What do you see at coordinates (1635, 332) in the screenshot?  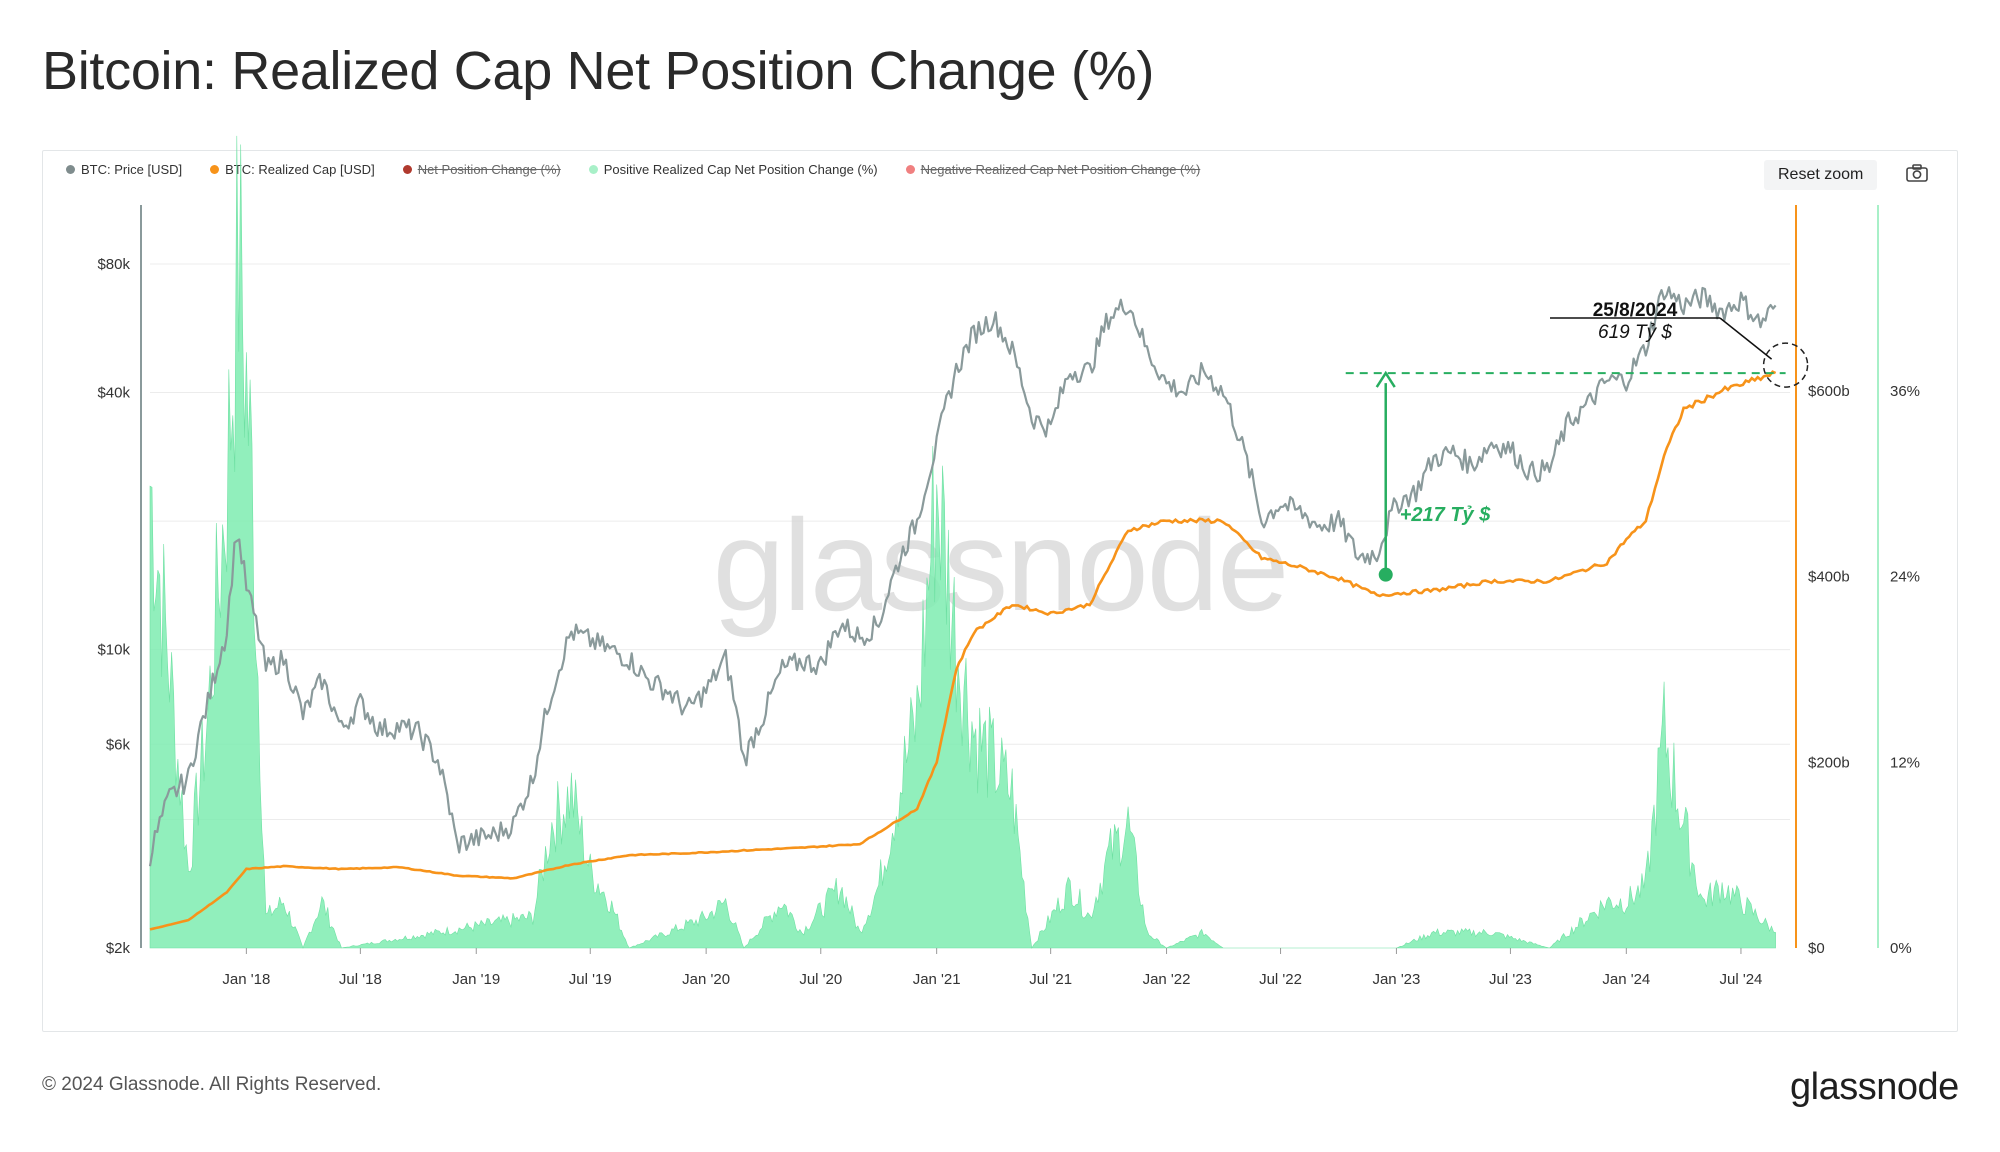 I see `callout-value: 619 Tỷ $` at bounding box center [1635, 332].